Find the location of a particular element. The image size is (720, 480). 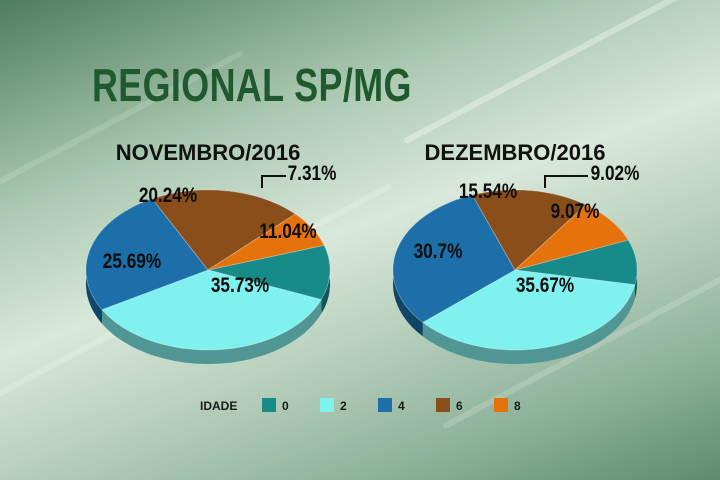

pie-title: DEZEMBRO/2016 is located at coordinates (515, 152).